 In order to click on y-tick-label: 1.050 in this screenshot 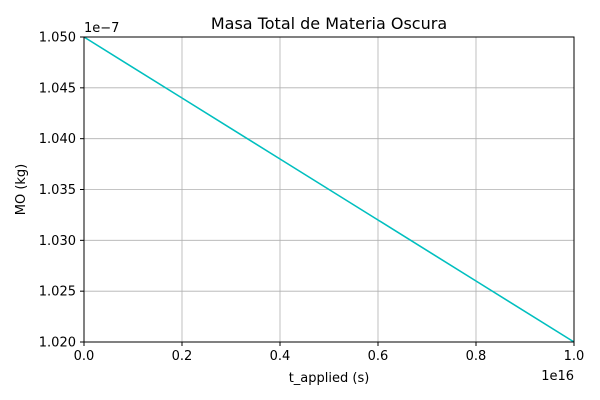, I will do `click(57, 38)`.